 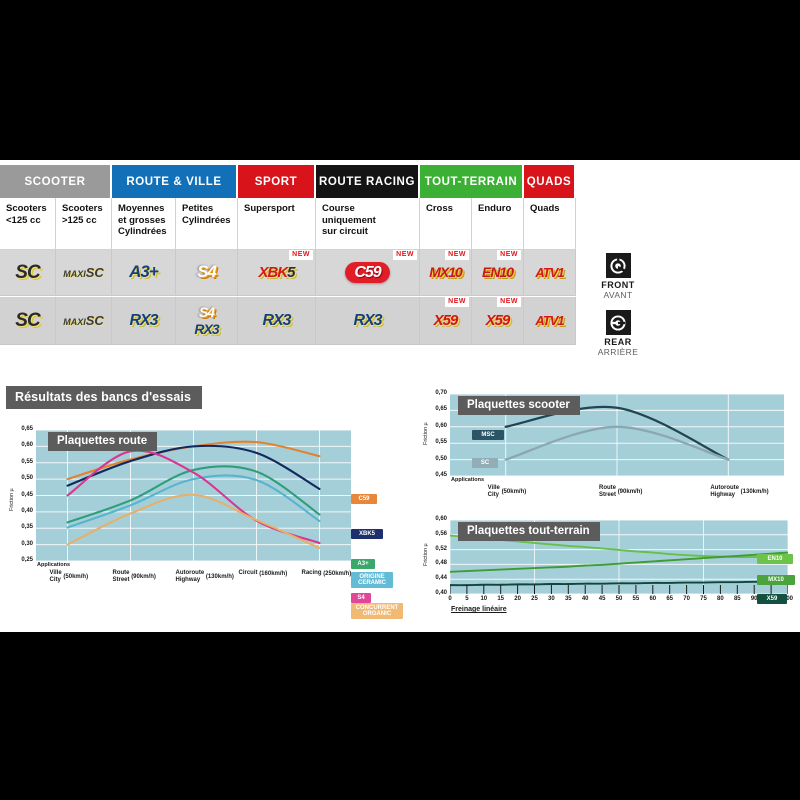 I want to click on product-badge: S4 RX3, so click(x=206, y=320).